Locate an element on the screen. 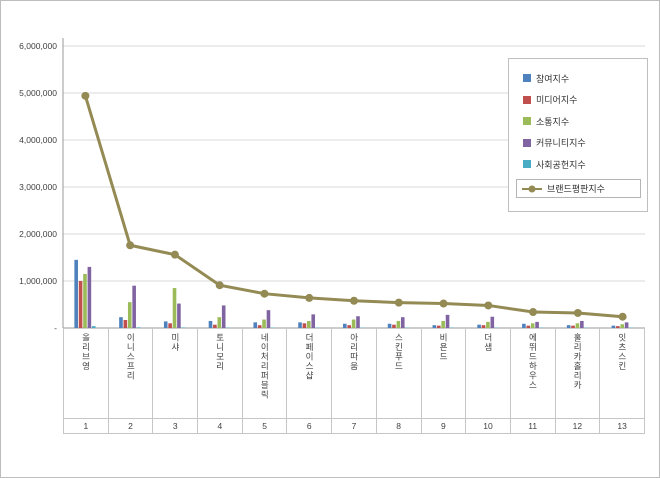  category-rank: 9 is located at coordinates (444, 426).